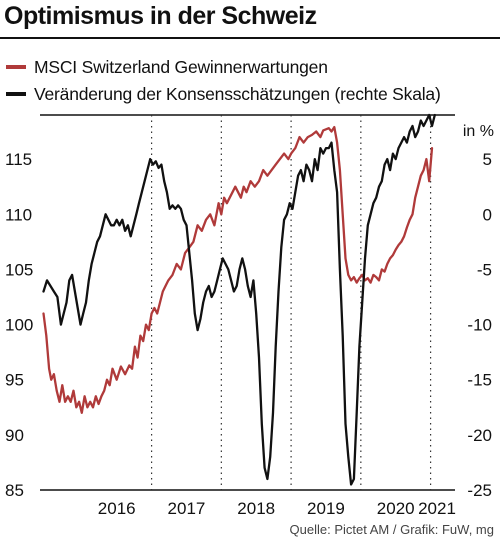 The width and height of the screenshot is (500, 545). Describe the element at coordinates (14, 380) in the screenshot. I see `y-left-tick-label-95: 95` at that location.